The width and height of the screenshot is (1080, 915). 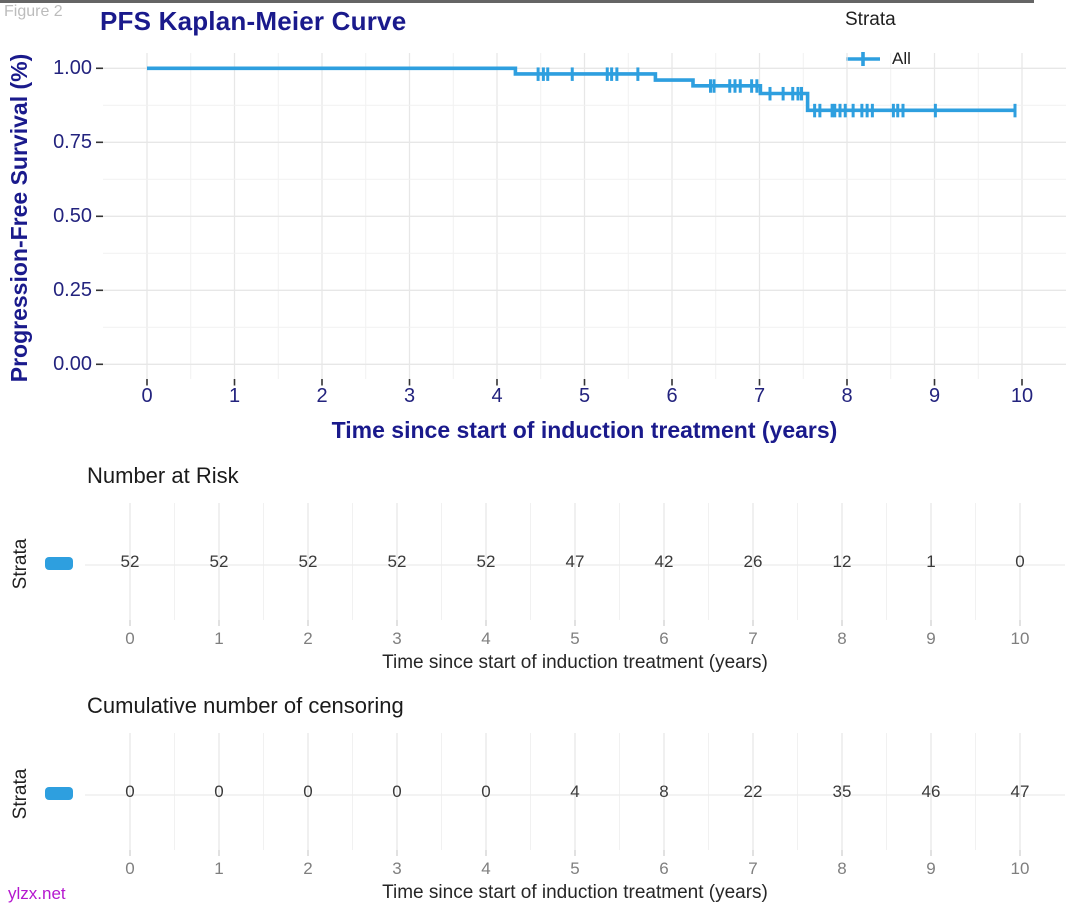 I want to click on legend-item-all: All, so click(x=878, y=59).